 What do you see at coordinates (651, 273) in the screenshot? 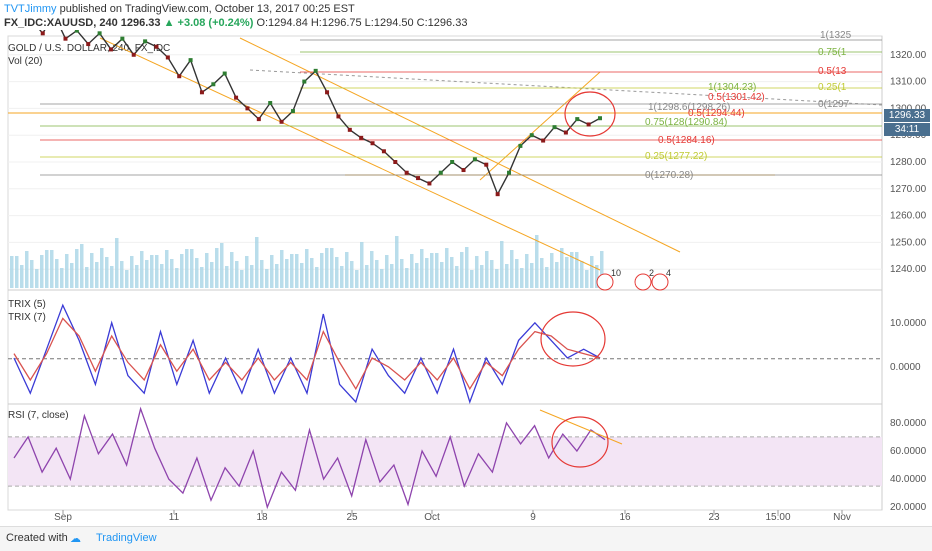
I see `event-count: 2` at bounding box center [651, 273].